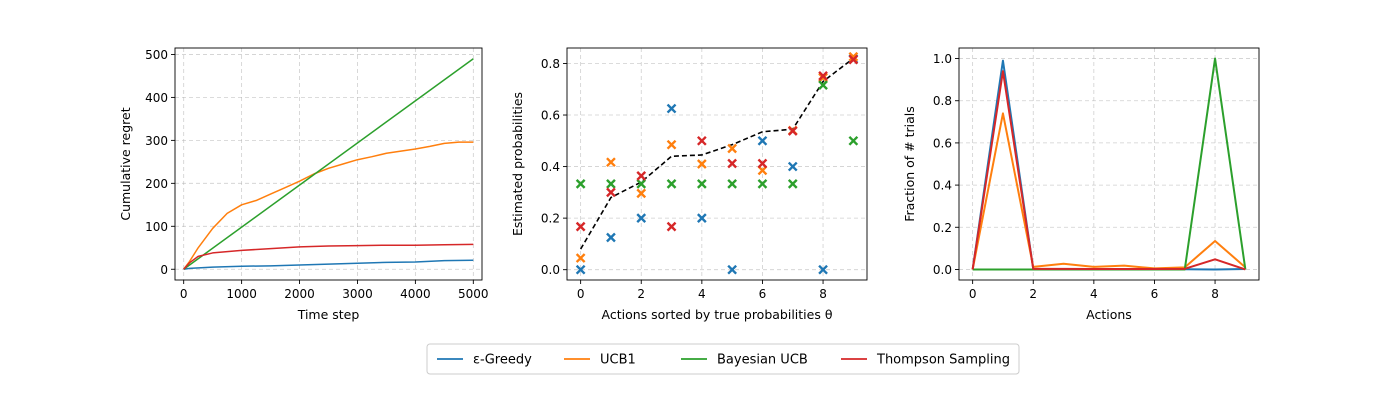 The image size is (1400, 404). I want to click on legend-label-bayesian-ucb: Bayesian UCB, so click(762, 360).